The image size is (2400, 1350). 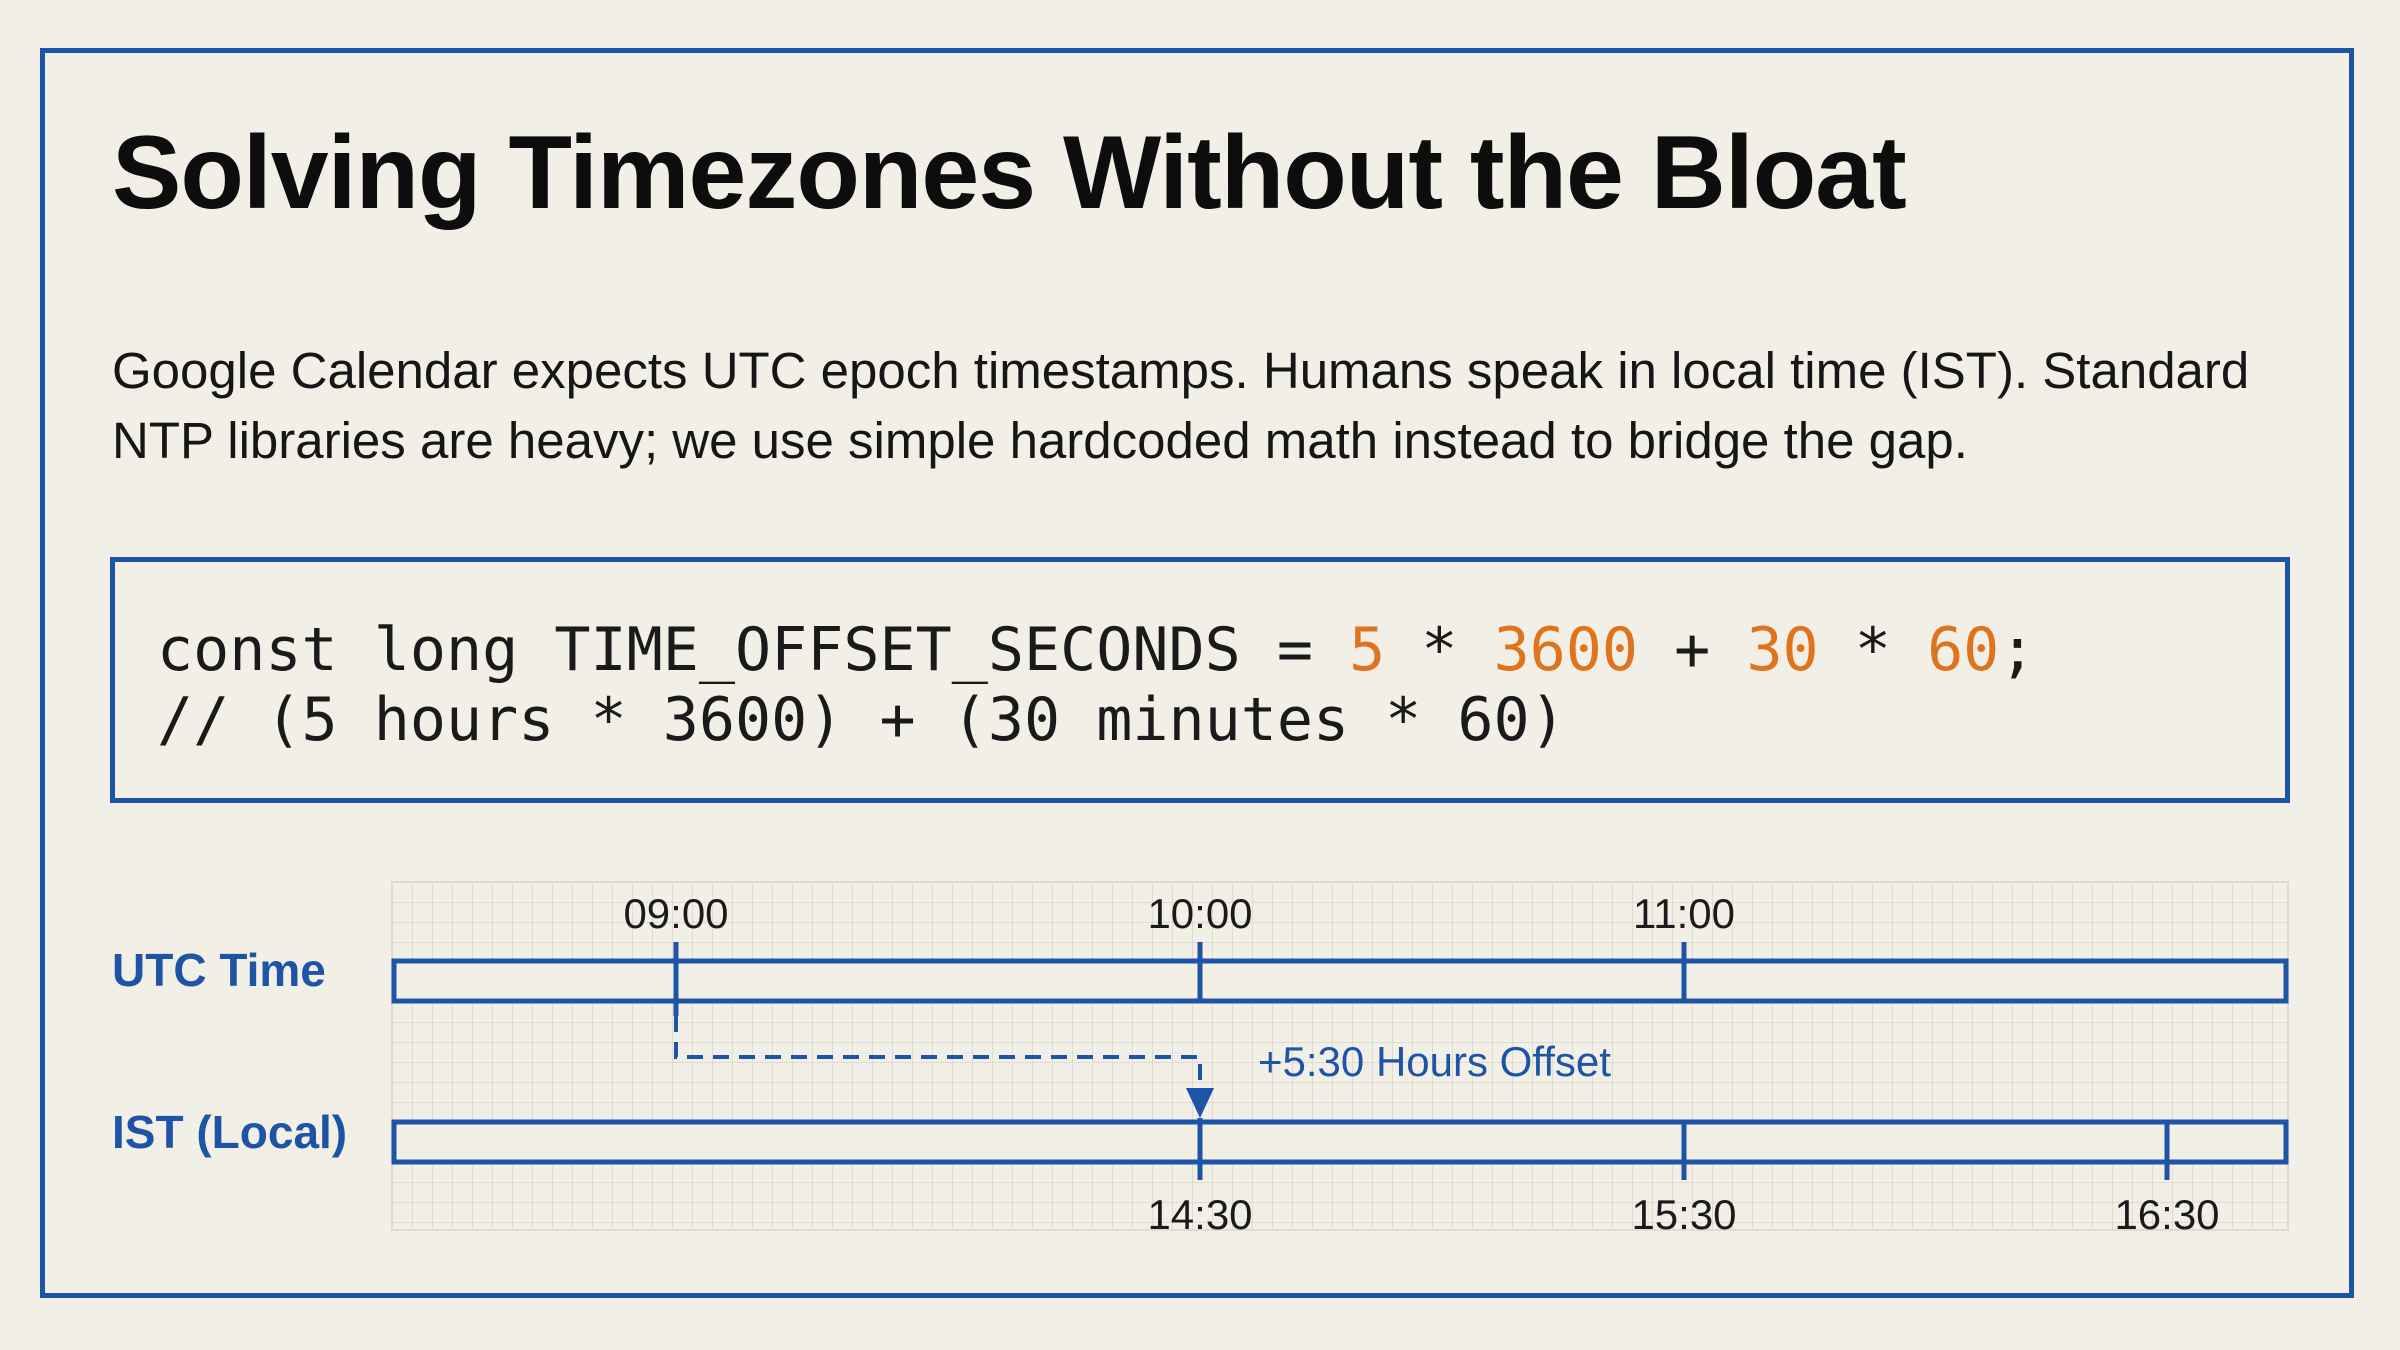 What do you see at coordinates (1692, 650) in the screenshot?
I see `code-operator: +` at bounding box center [1692, 650].